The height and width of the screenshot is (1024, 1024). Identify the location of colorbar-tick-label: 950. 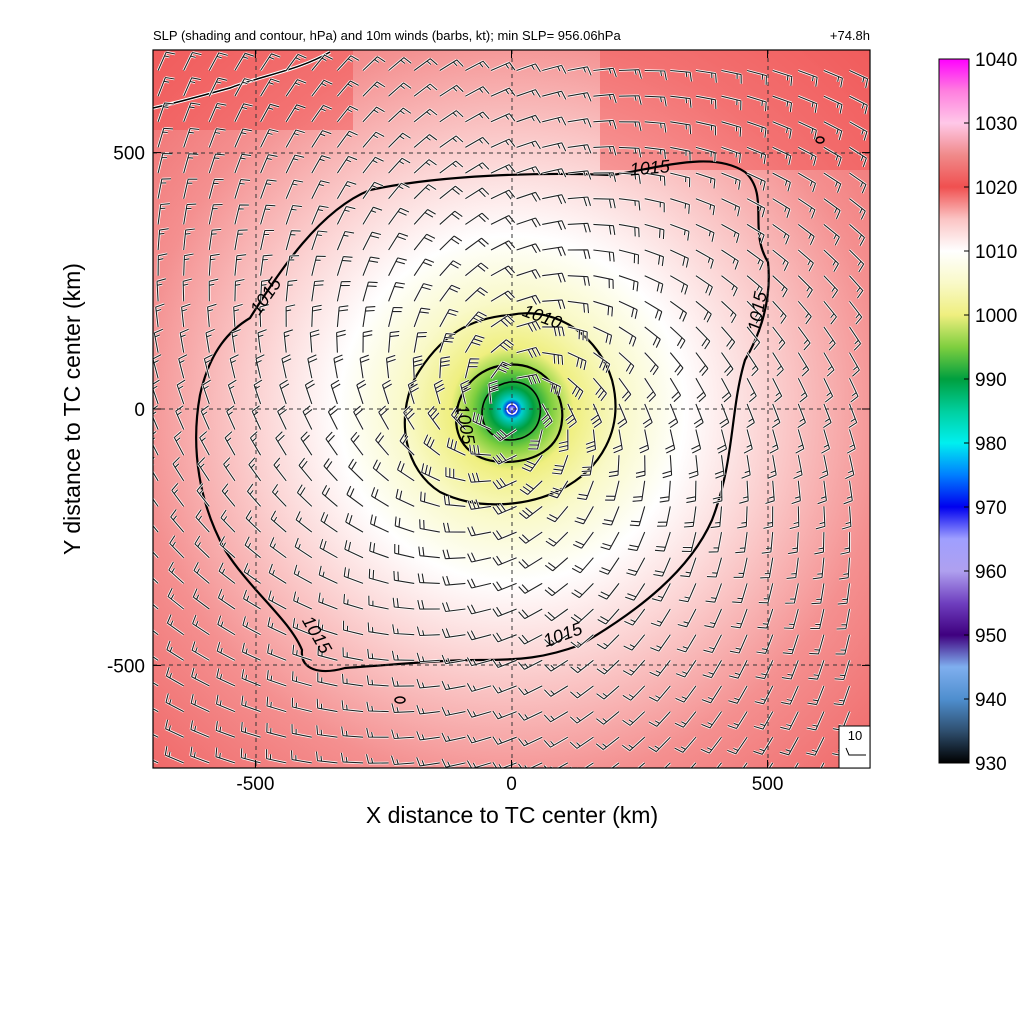
(991, 636).